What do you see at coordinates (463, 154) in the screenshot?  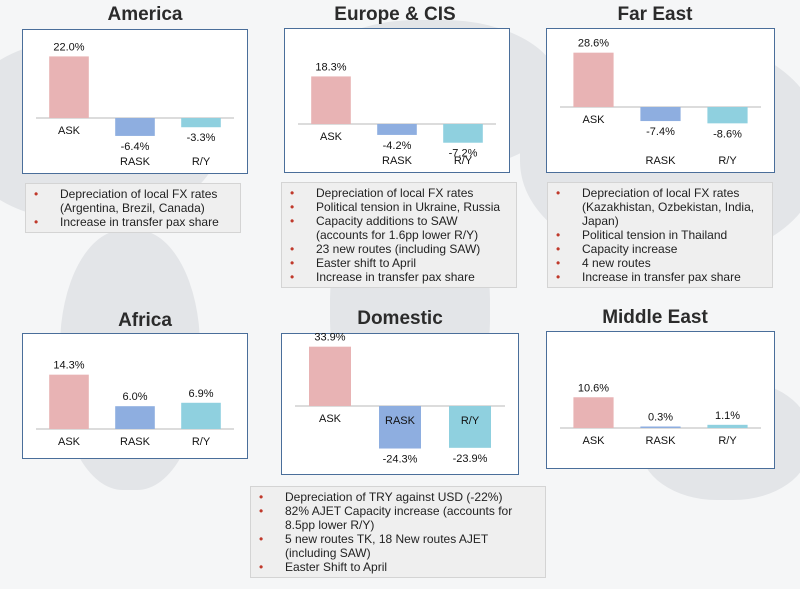 I see `value-label-ry: -7.2%` at bounding box center [463, 154].